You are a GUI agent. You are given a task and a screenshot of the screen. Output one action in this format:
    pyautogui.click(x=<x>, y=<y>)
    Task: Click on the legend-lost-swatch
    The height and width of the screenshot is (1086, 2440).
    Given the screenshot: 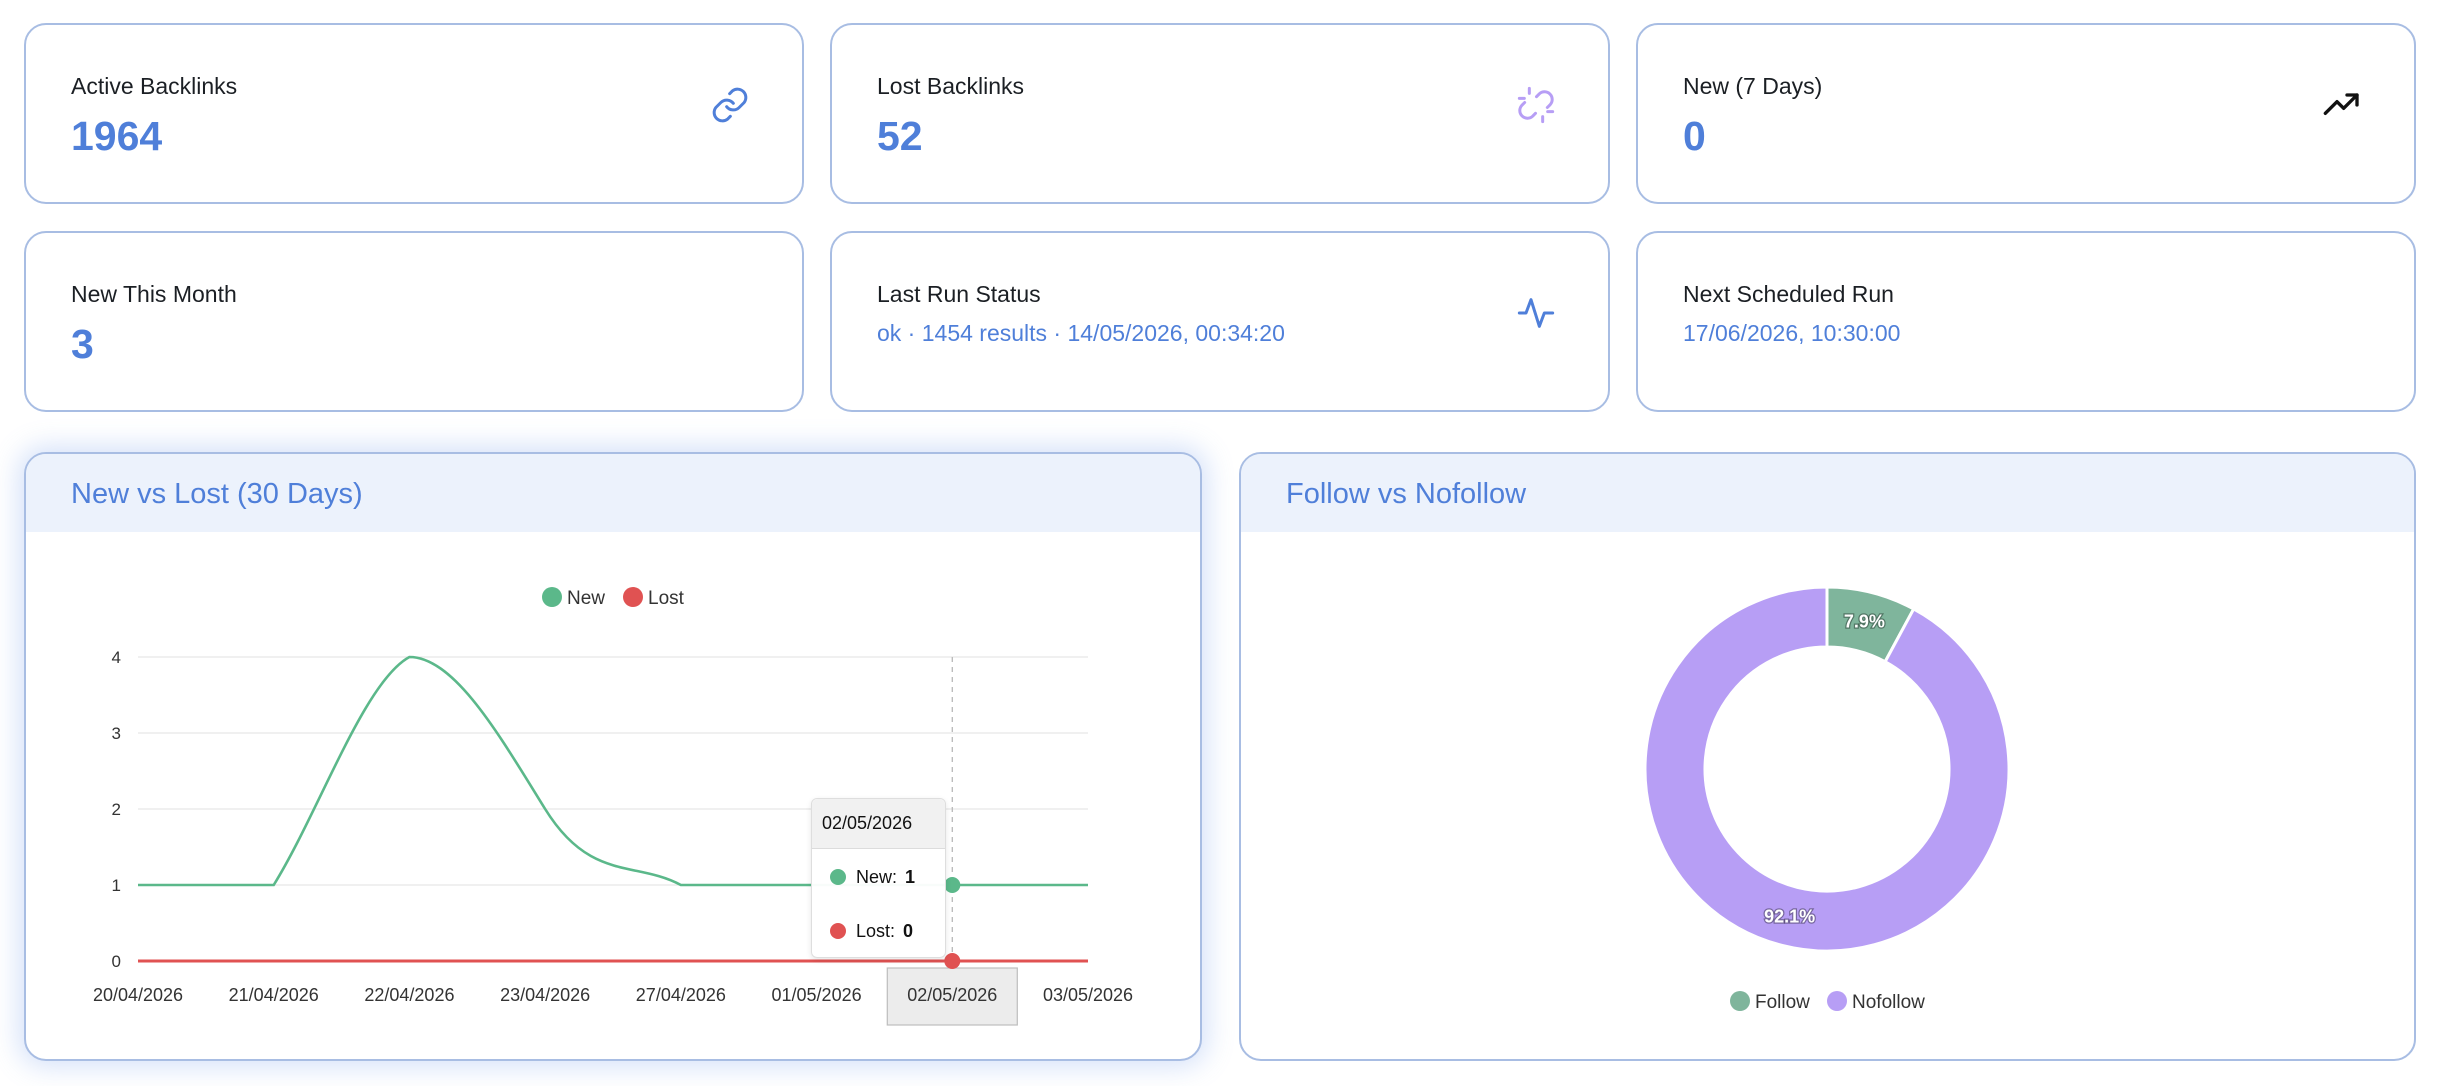 What is the action you would take?
    pyautogui.click(x=633, y=597)
    